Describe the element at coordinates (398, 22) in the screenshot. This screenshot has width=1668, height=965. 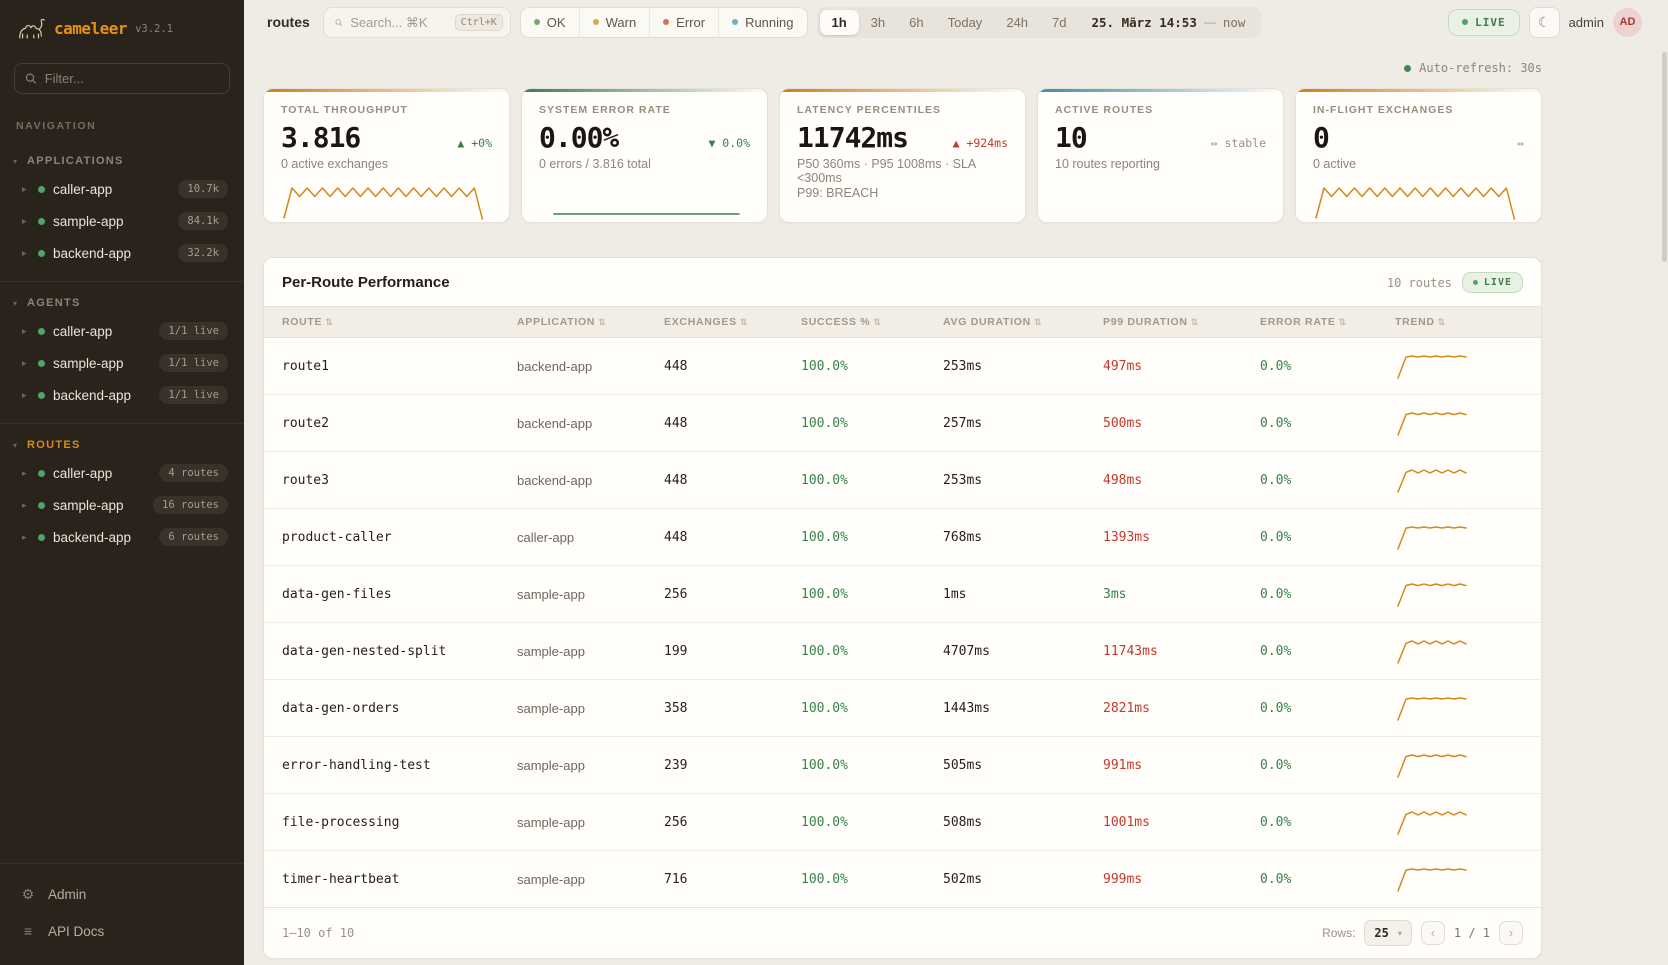
I see `search-input` at that location.